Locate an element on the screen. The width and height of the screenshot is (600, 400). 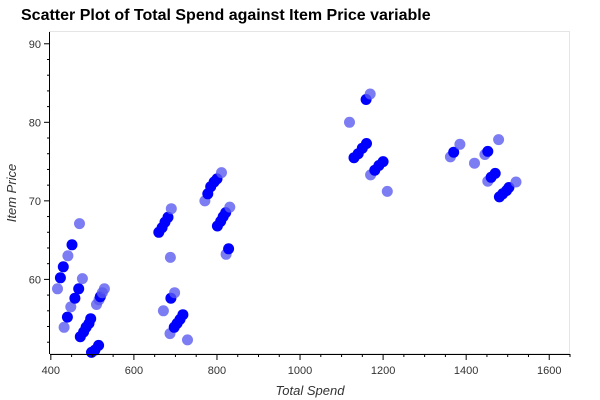
y-axis-label: Item Price is located at coordinates (11, 193).